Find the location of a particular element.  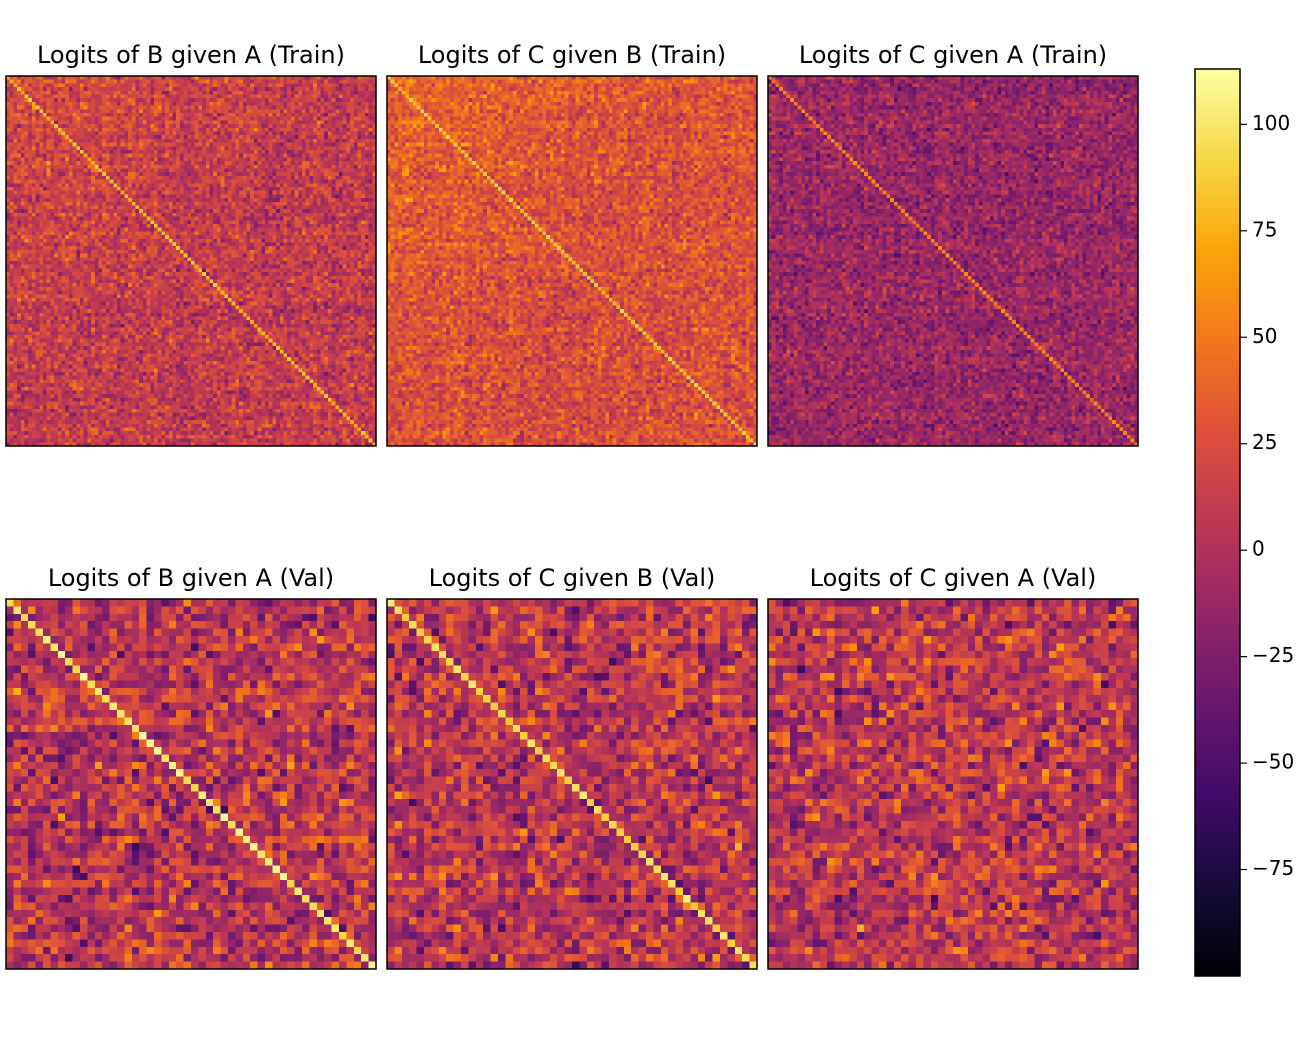

colorbar-gradient is located at coordinates (1217, 522).